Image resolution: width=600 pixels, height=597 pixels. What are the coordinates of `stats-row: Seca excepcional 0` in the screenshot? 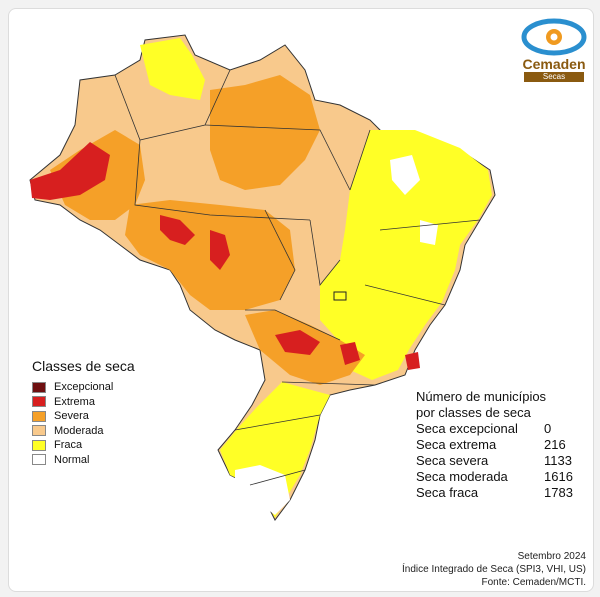 It's located at (494, 429).